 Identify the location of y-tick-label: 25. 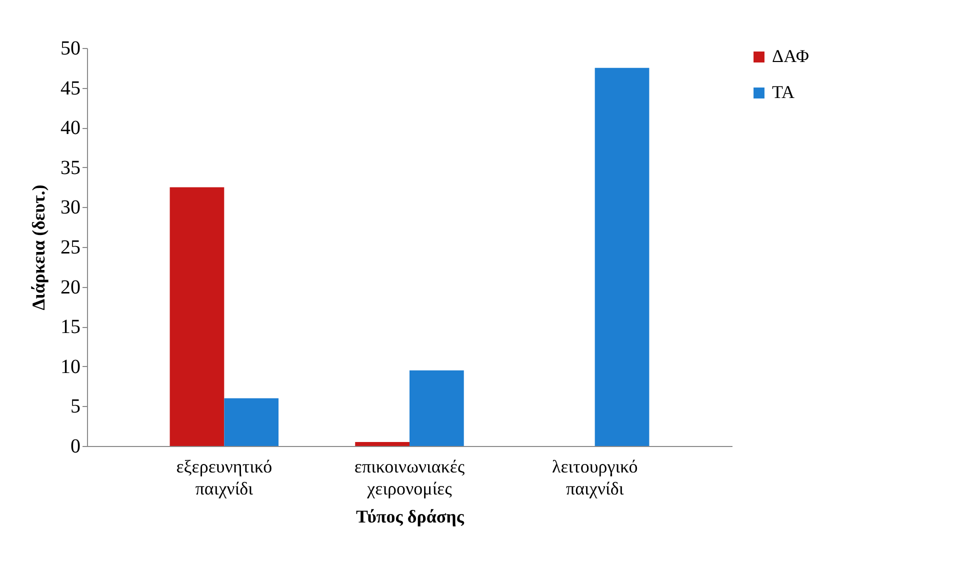
(70, 247).